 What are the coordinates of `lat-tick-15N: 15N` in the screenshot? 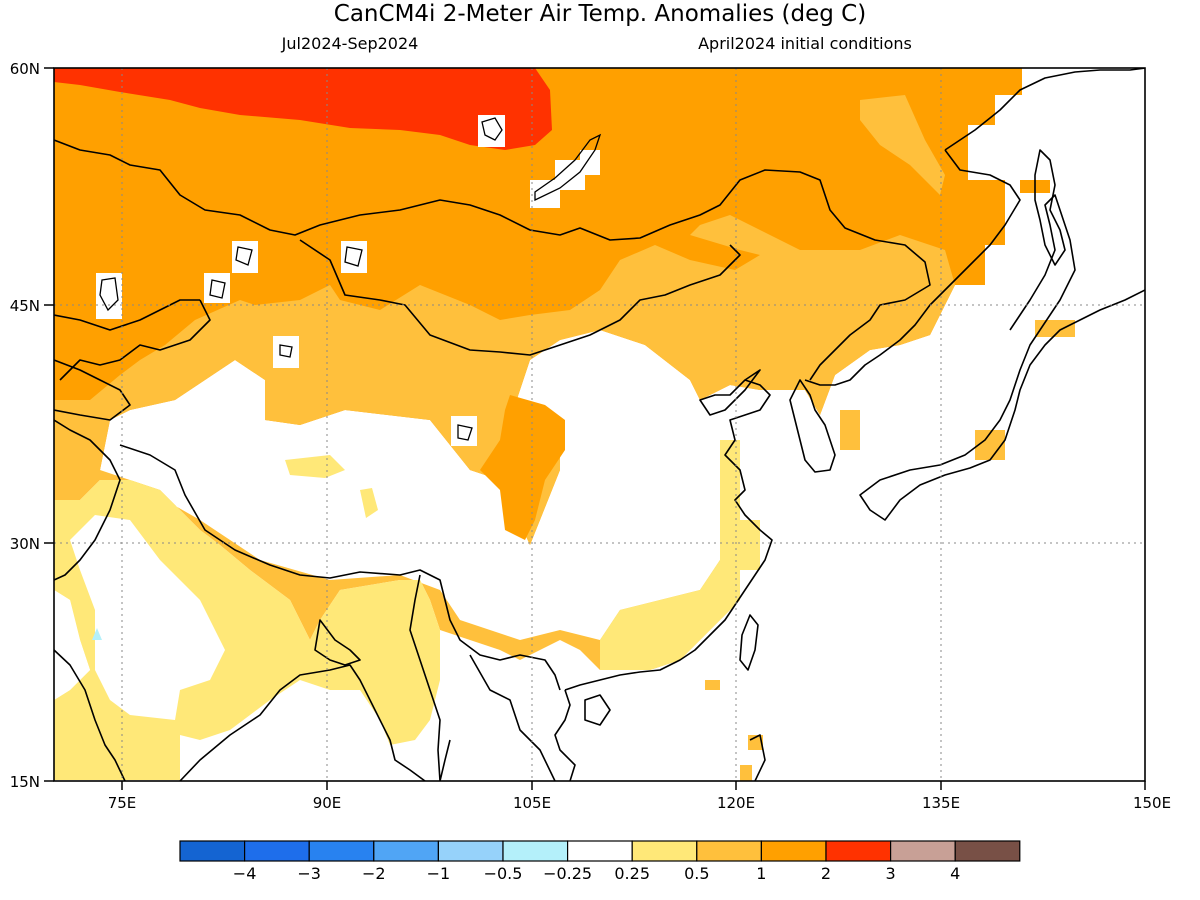 It's located at (25, 782).